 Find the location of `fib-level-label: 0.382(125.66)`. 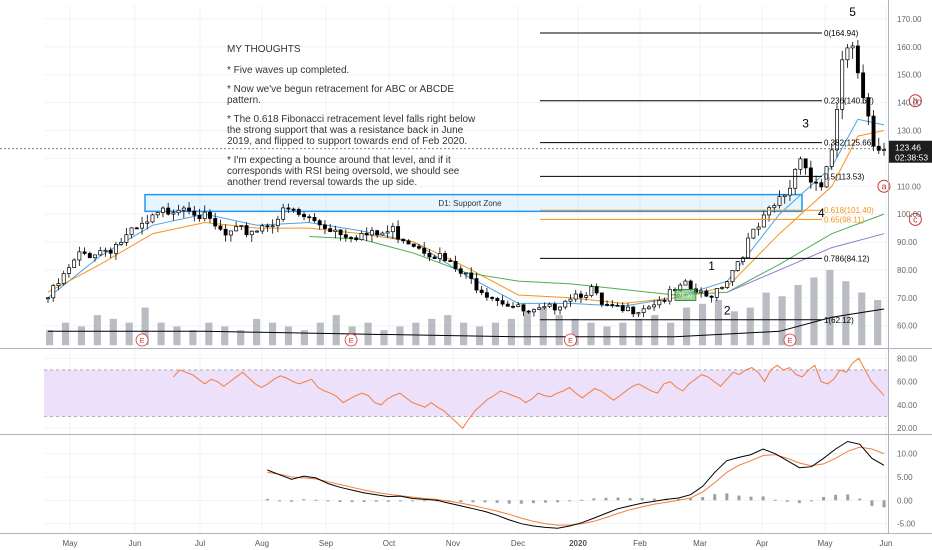

fib-level-label: 0.382(125.66) is located at coordinates (849, 143).